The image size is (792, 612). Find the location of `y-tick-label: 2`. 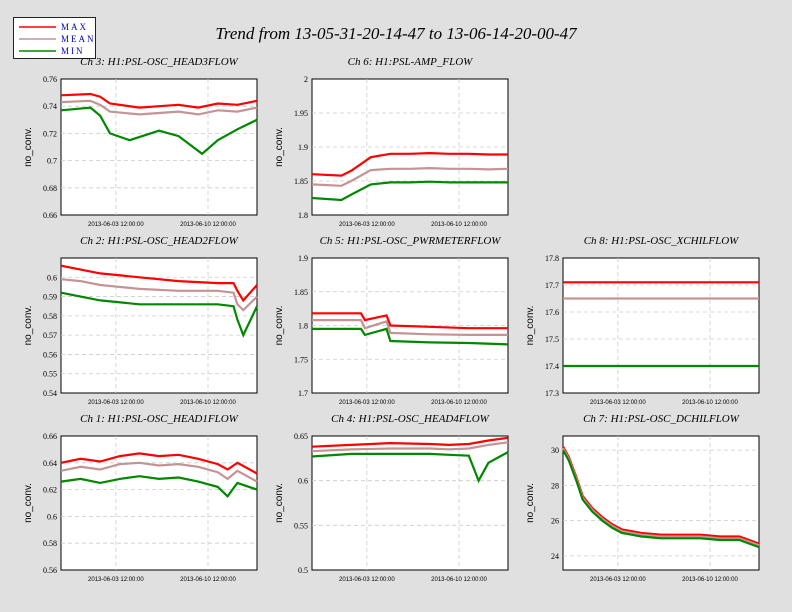

y-tick-label: 2 is located at coordinates (306, 79).